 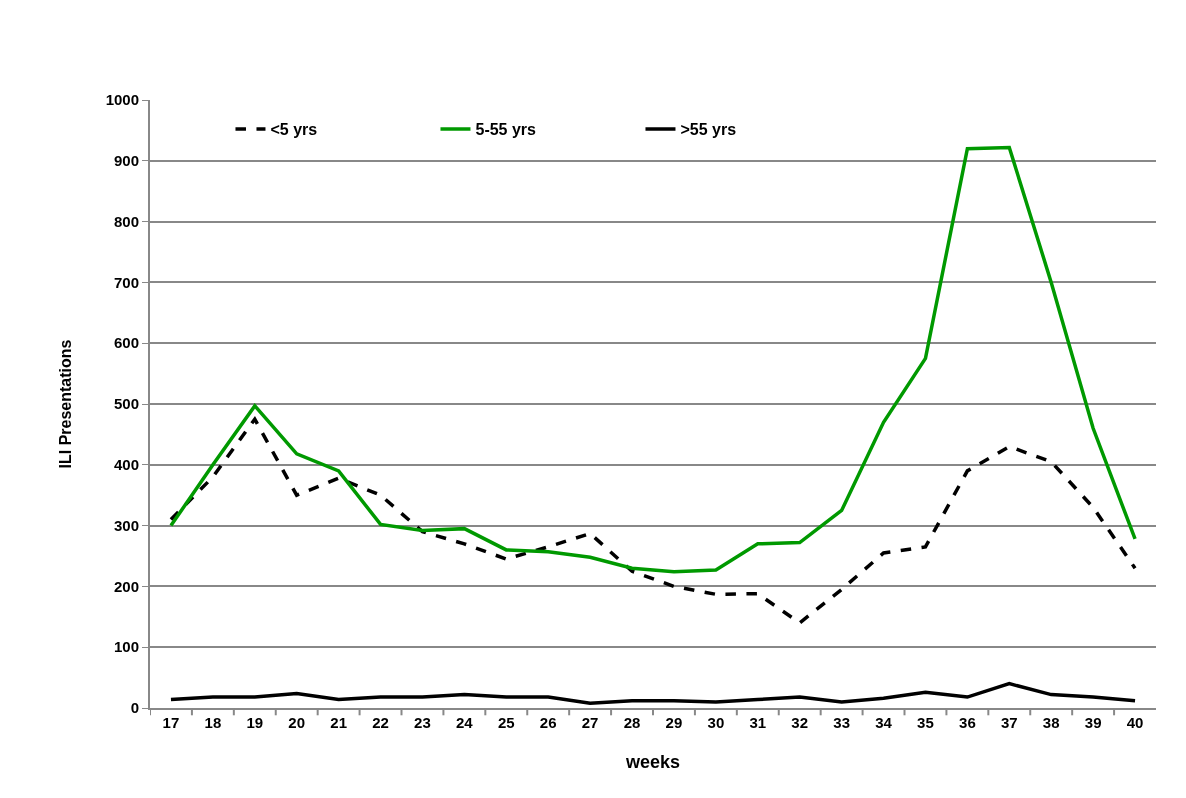 I want to click on y-tick-label: 1000, so click(x=122, y=100).